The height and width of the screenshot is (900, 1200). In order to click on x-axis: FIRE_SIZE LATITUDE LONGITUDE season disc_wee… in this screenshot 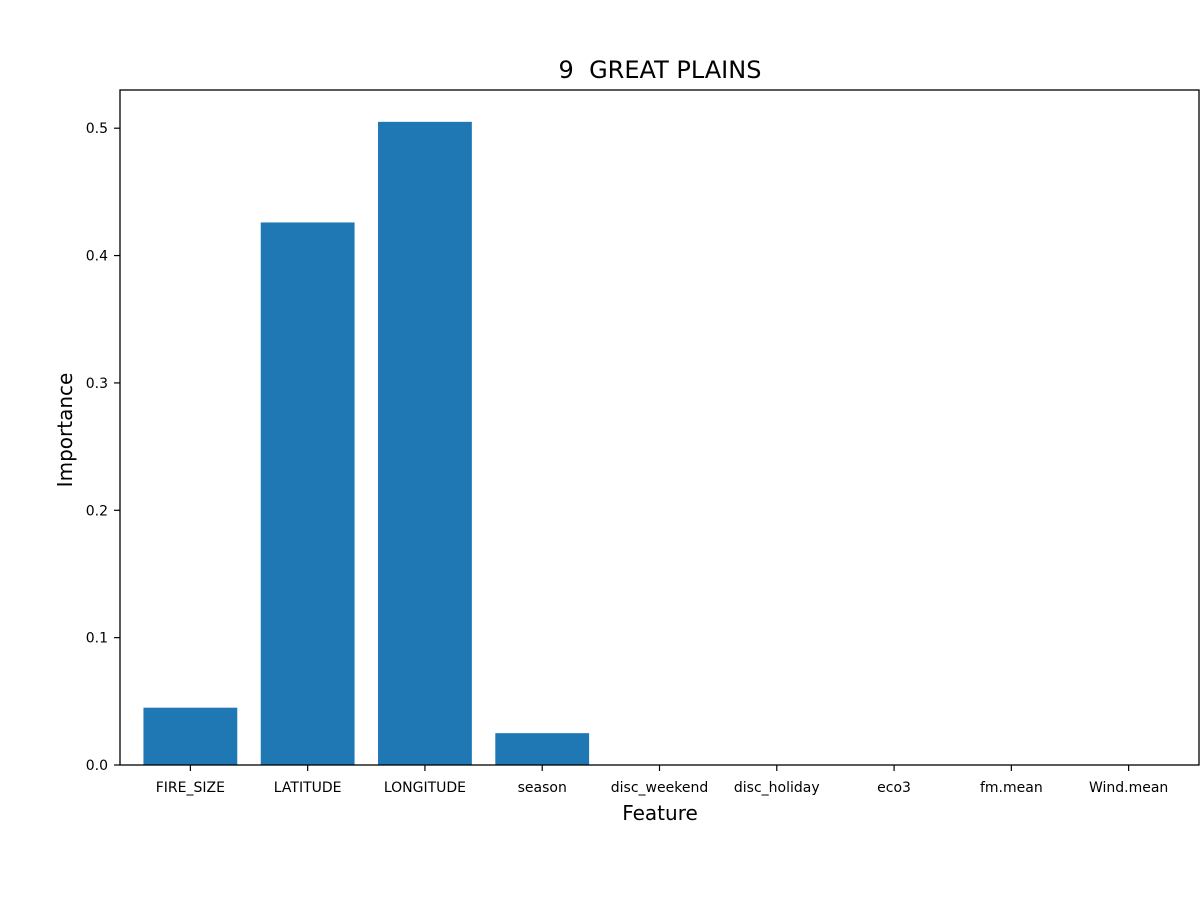, I will do `click(662, 780)`.